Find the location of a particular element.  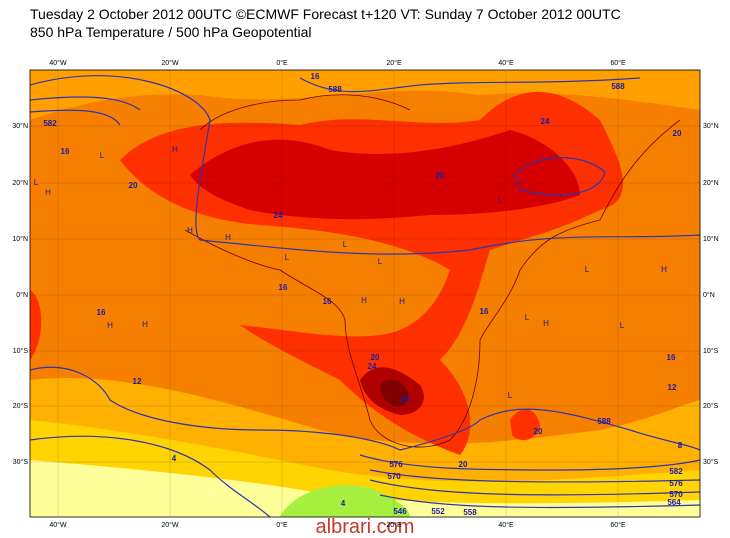

contour-label: 546 is located at coordinates (400, 511).